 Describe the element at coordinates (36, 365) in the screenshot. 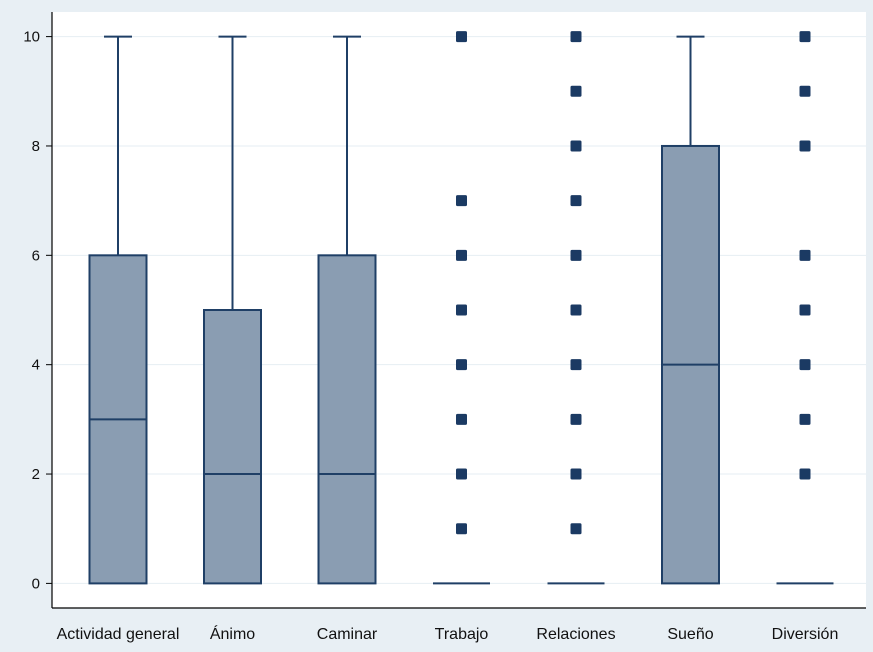

I see `y-tick-label: 4` at that location.